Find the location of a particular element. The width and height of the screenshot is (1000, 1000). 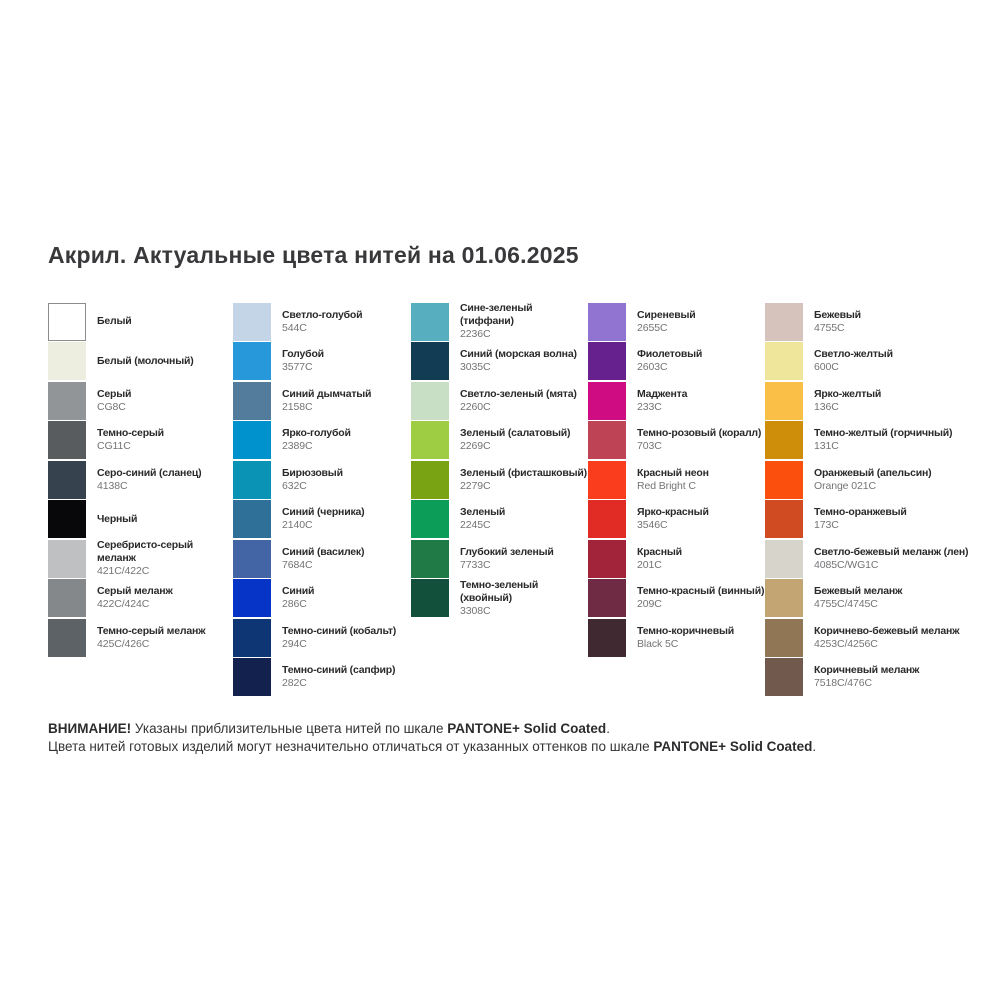

color-name: Бирюзовый is located at coordinates (312, 472).